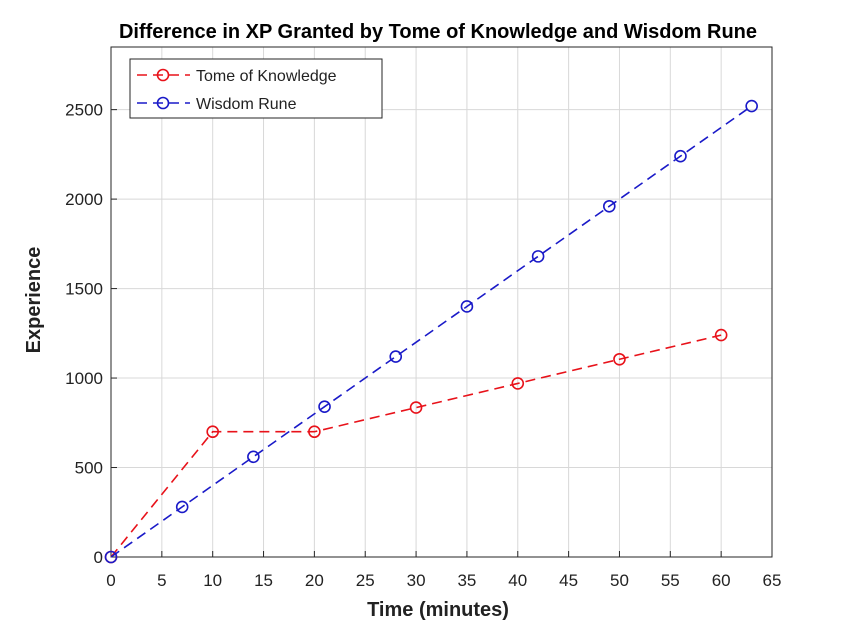 The width and height of the screenshot is (854, 632). What do you see at coordinates (98, 557) in the screenshot?
I see `y-tick-label: 0` at bounding box center [98, 557].